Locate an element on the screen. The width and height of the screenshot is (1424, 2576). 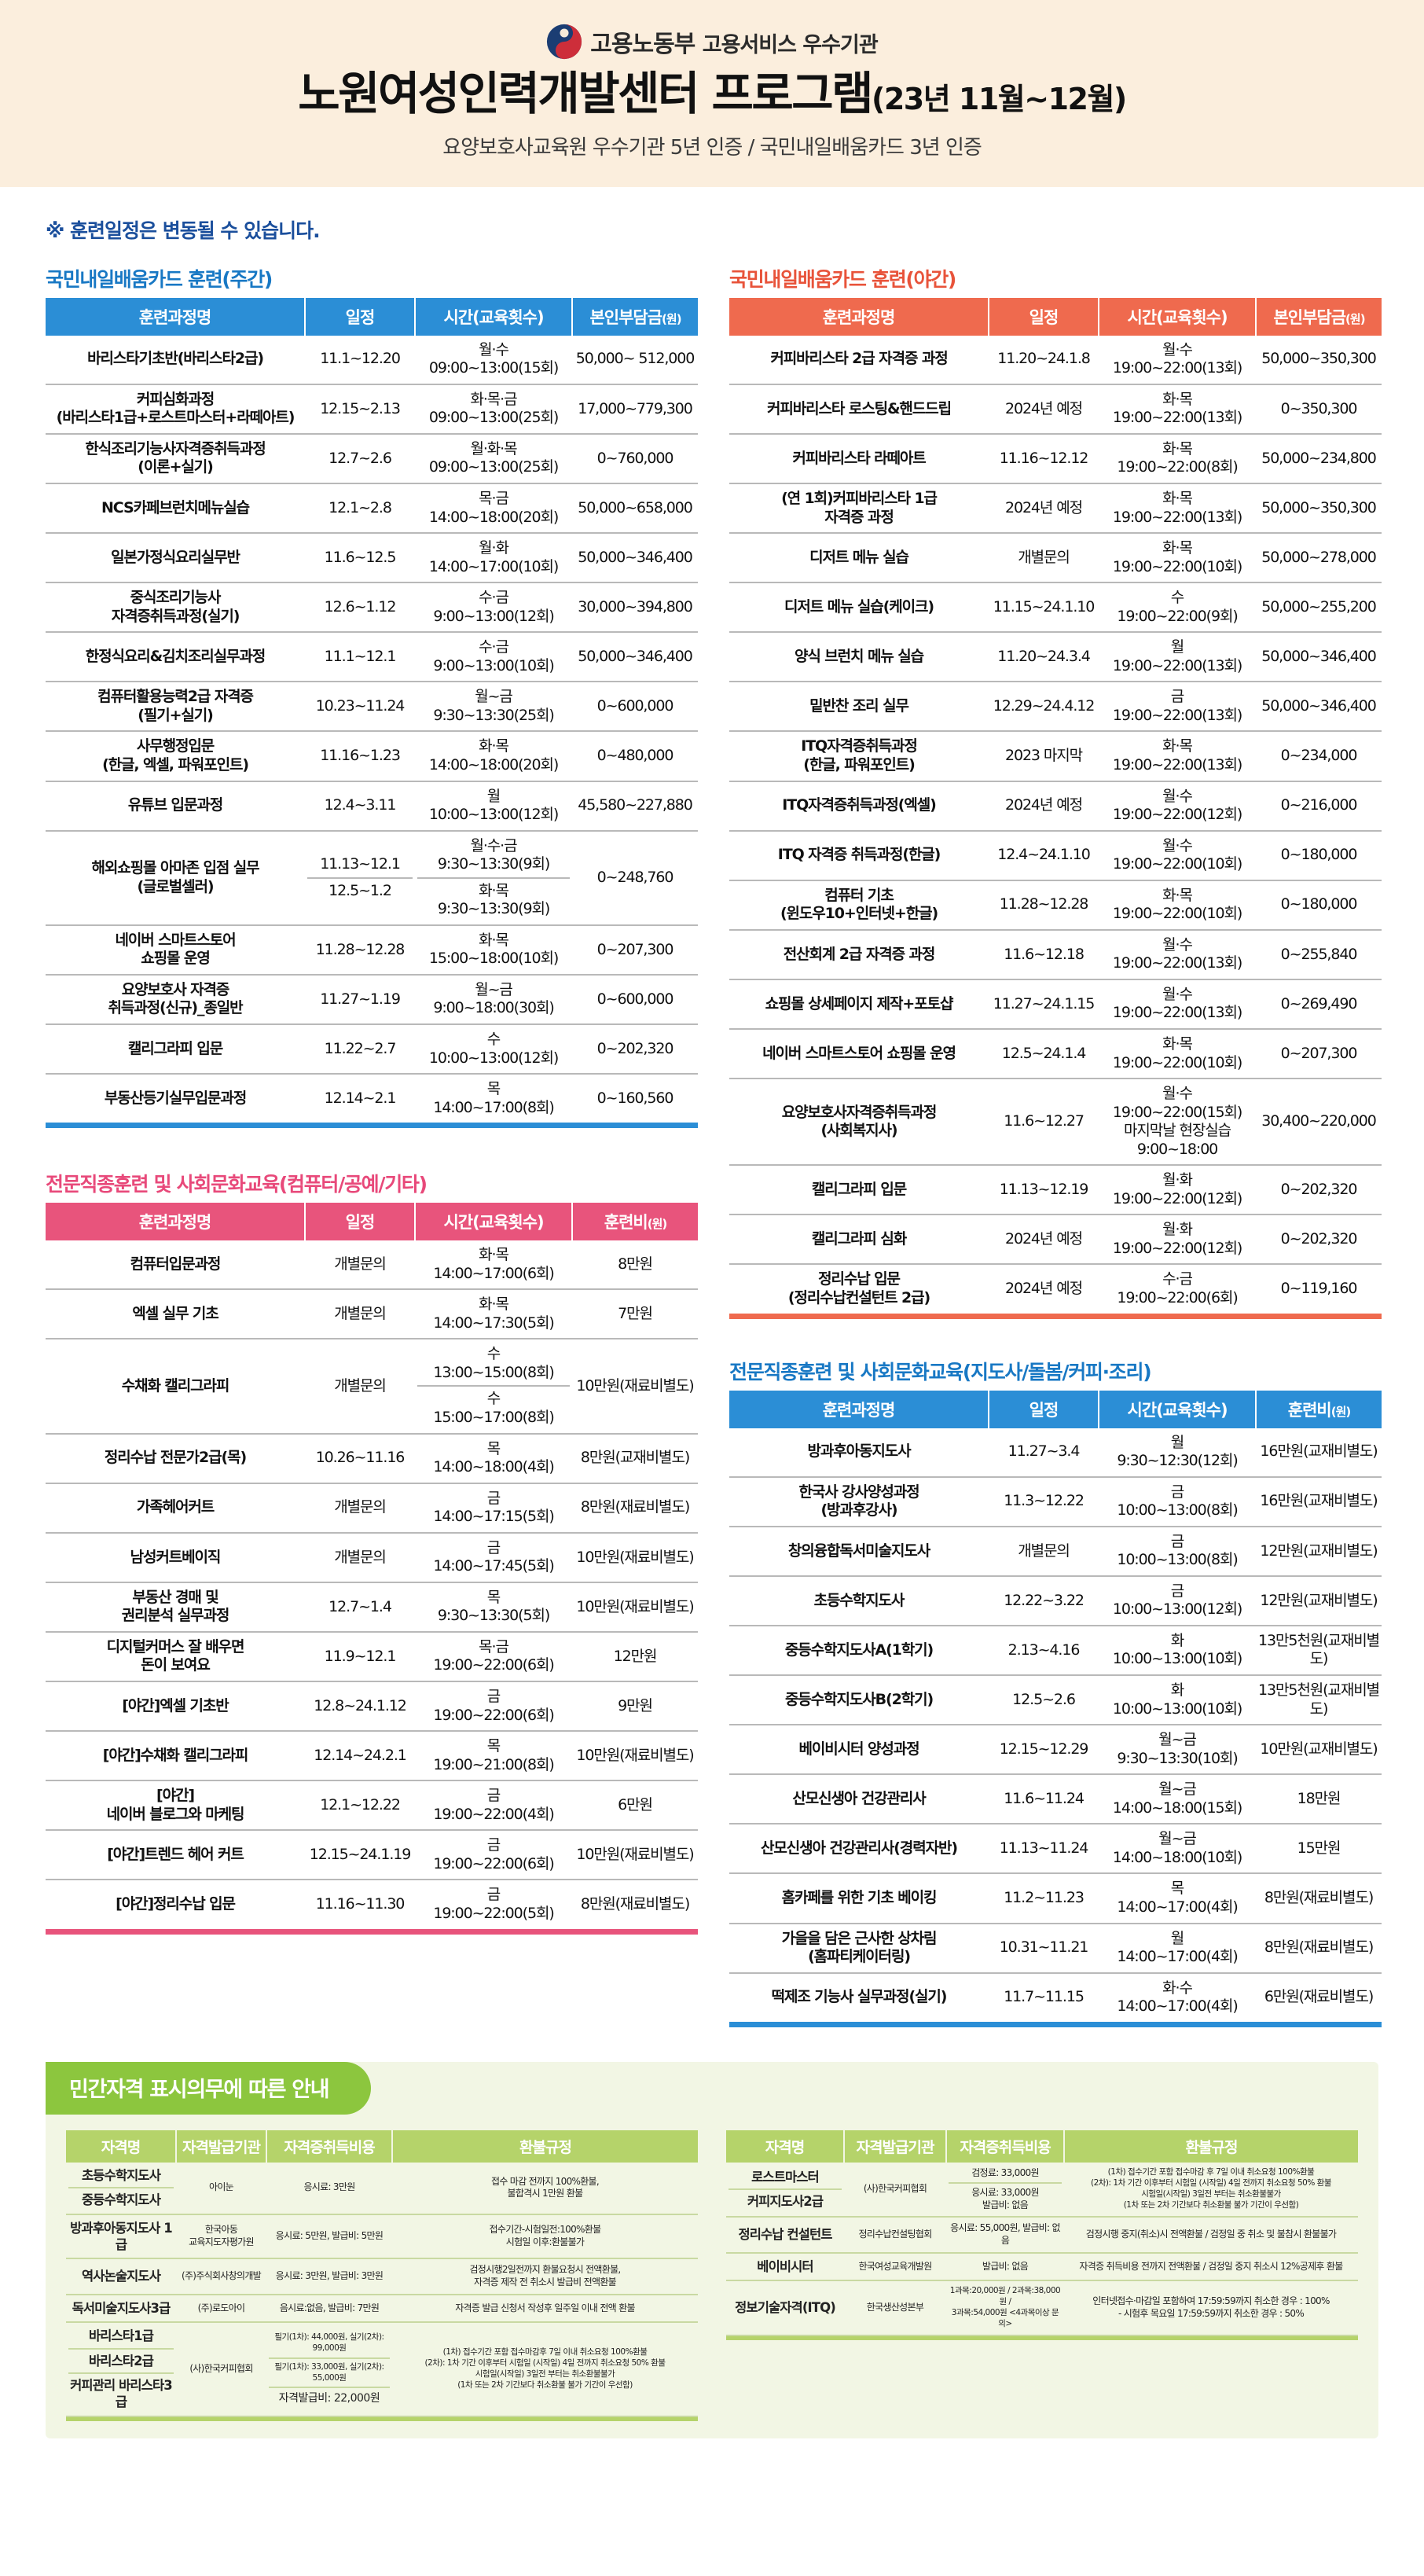
cell-time: 목·금 14:00~18:00(20회) is located at coordinates (493, 509).